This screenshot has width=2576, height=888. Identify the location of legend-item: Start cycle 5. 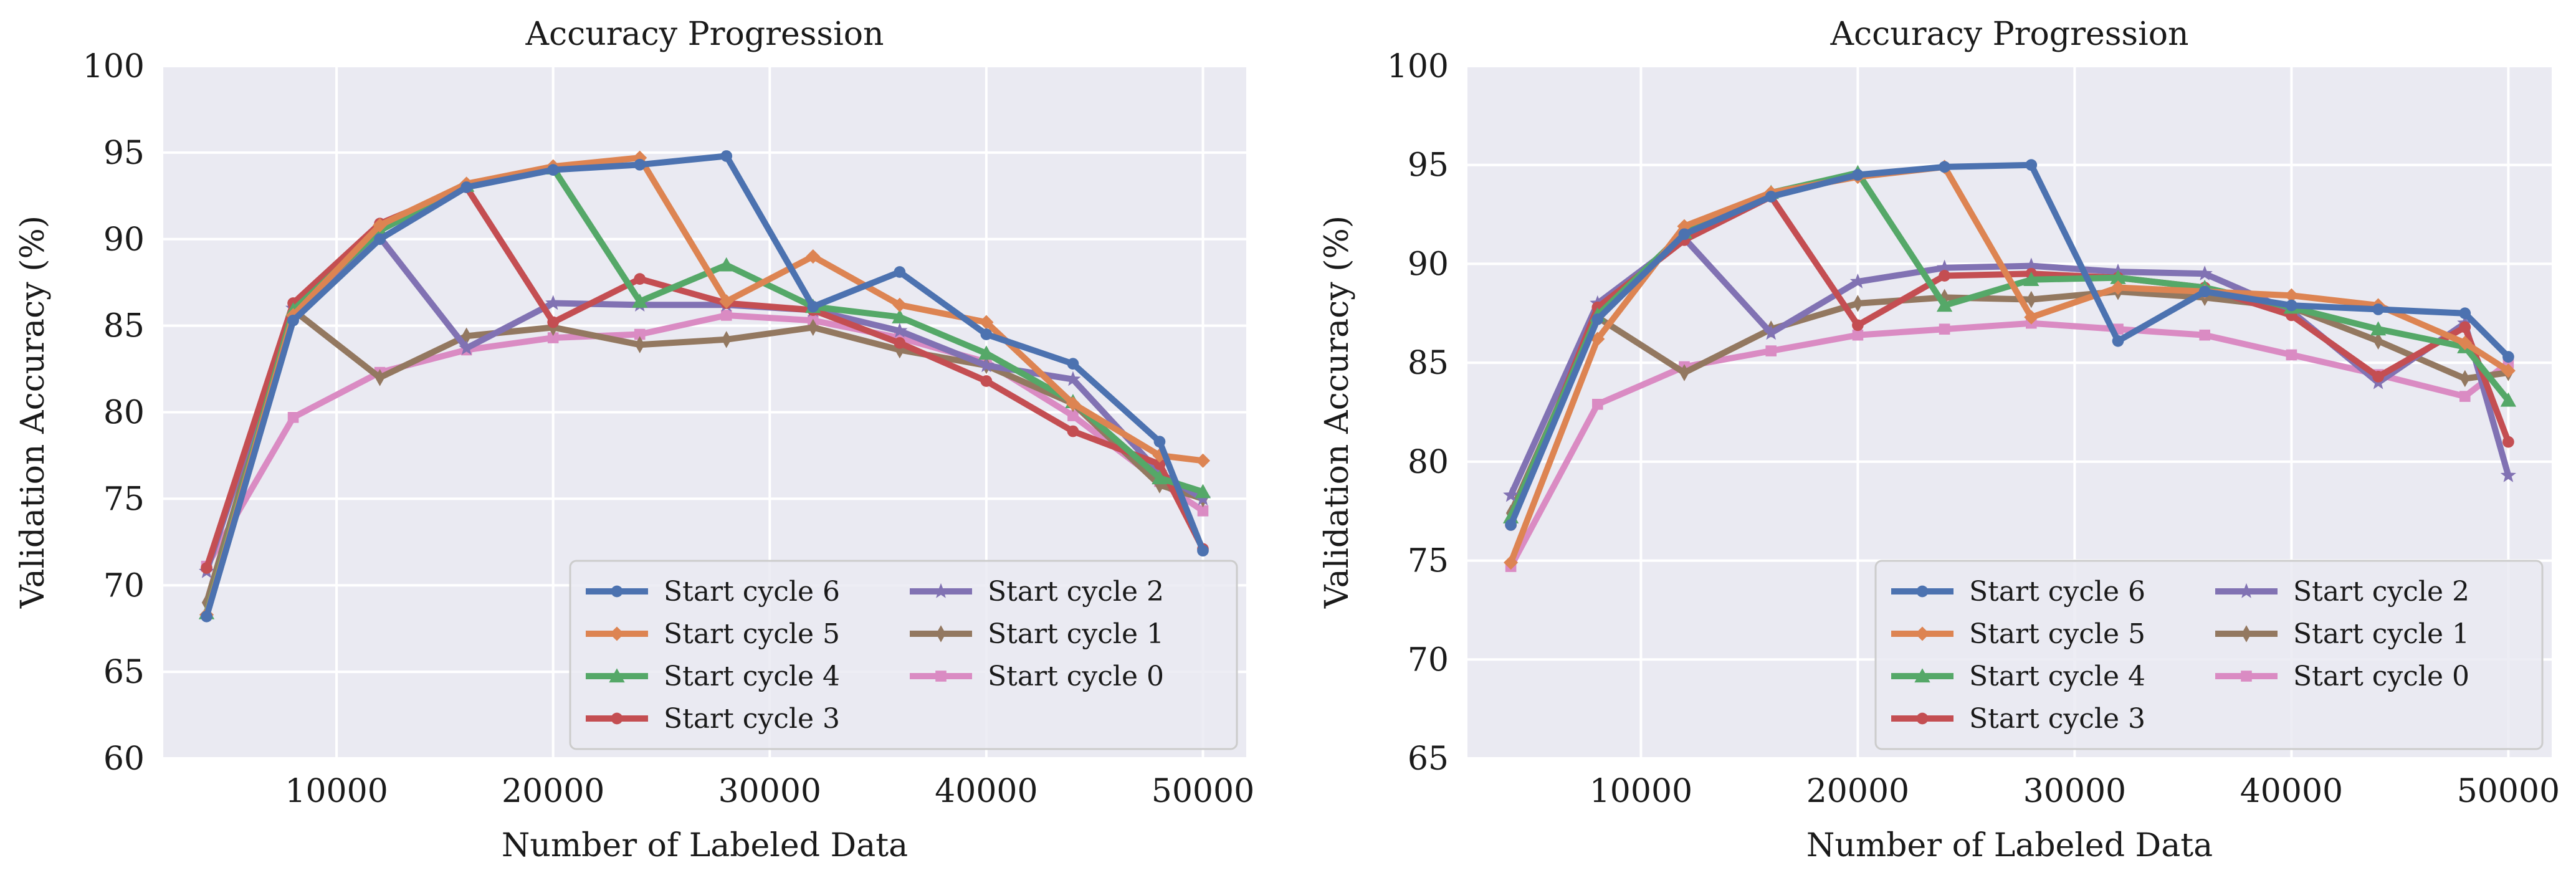
(2018, 634).